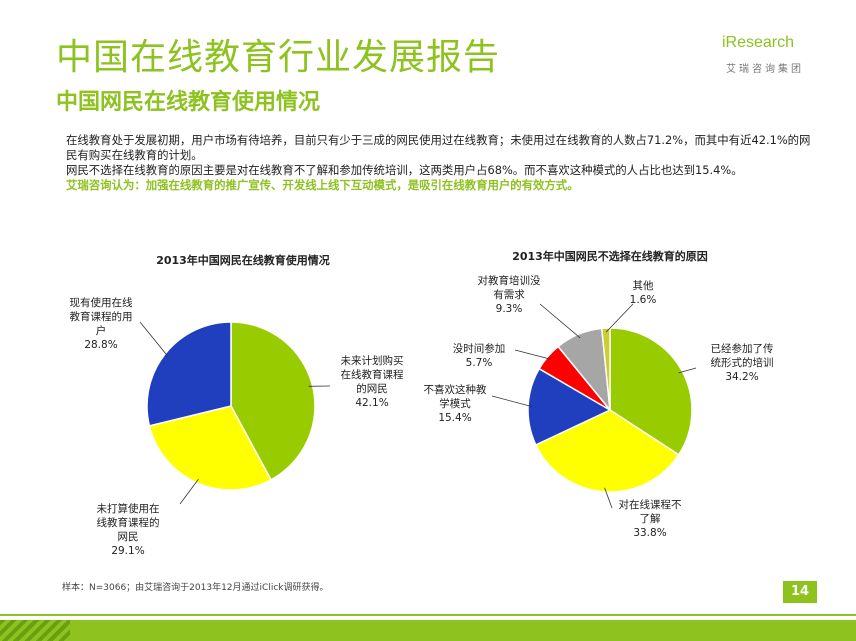 The width and height of the screenshot is (856, 641). Describe the element at coordinates (128, 522) in the screenshot. I see `slice-category-label: 线教育课程的` at that location.